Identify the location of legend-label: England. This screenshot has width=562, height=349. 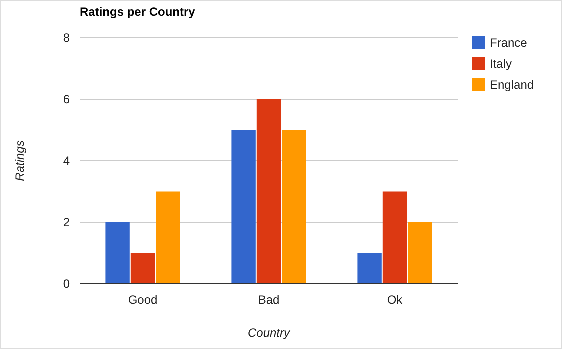
(512, 85).